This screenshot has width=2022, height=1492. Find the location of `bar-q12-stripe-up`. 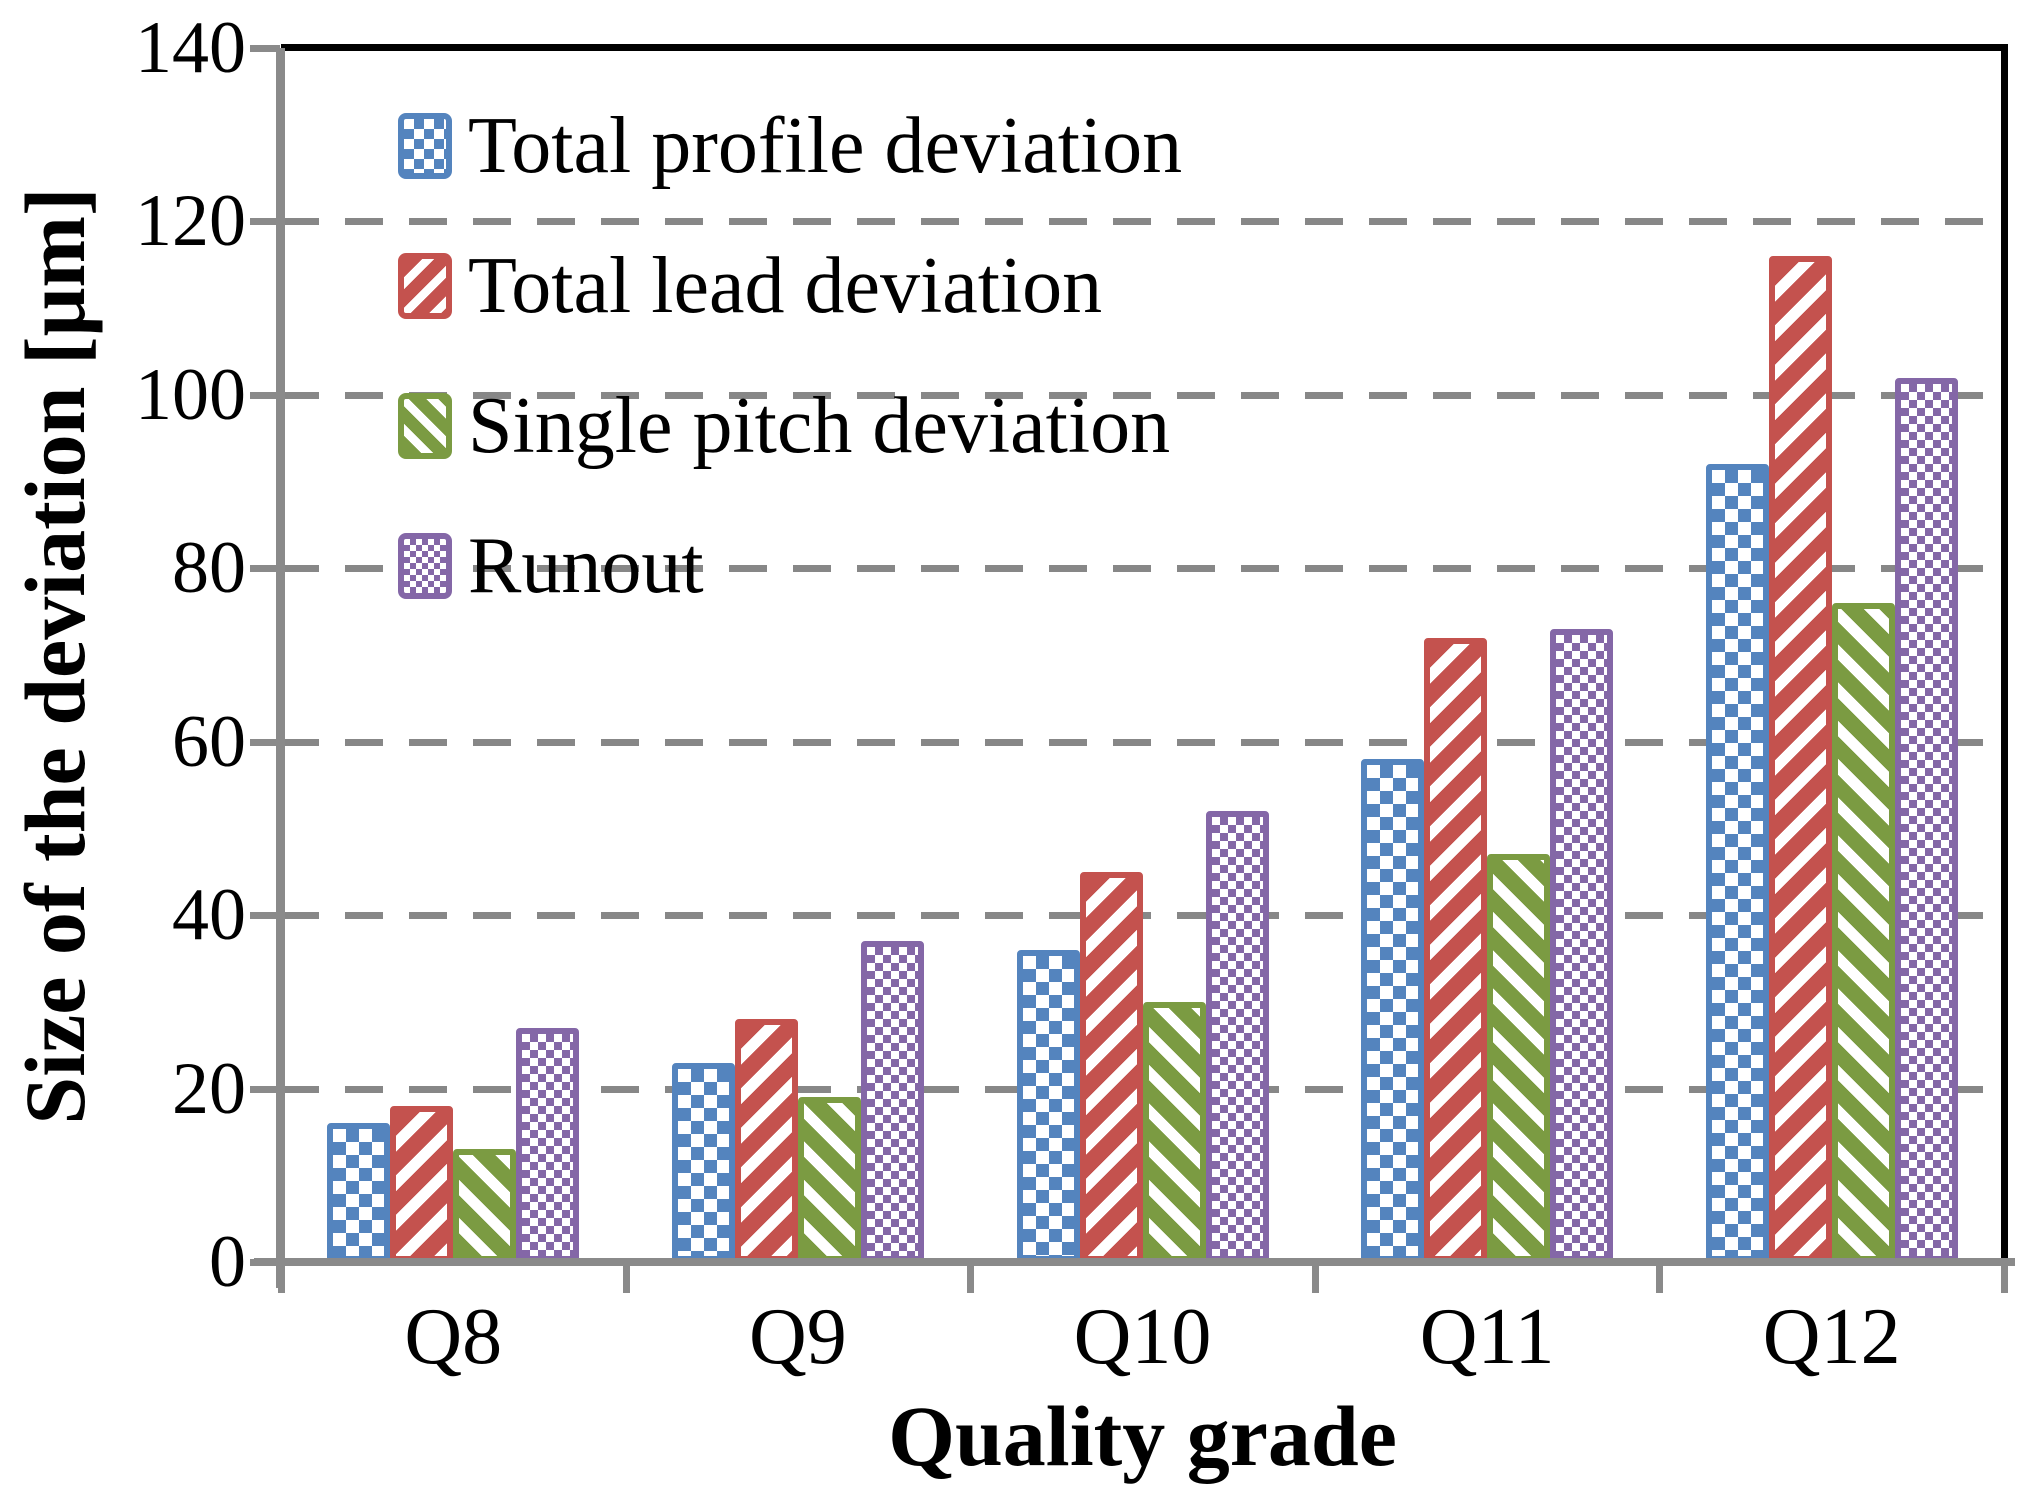

bar-q12-stripe-up is located at coordinates (1800, 759).